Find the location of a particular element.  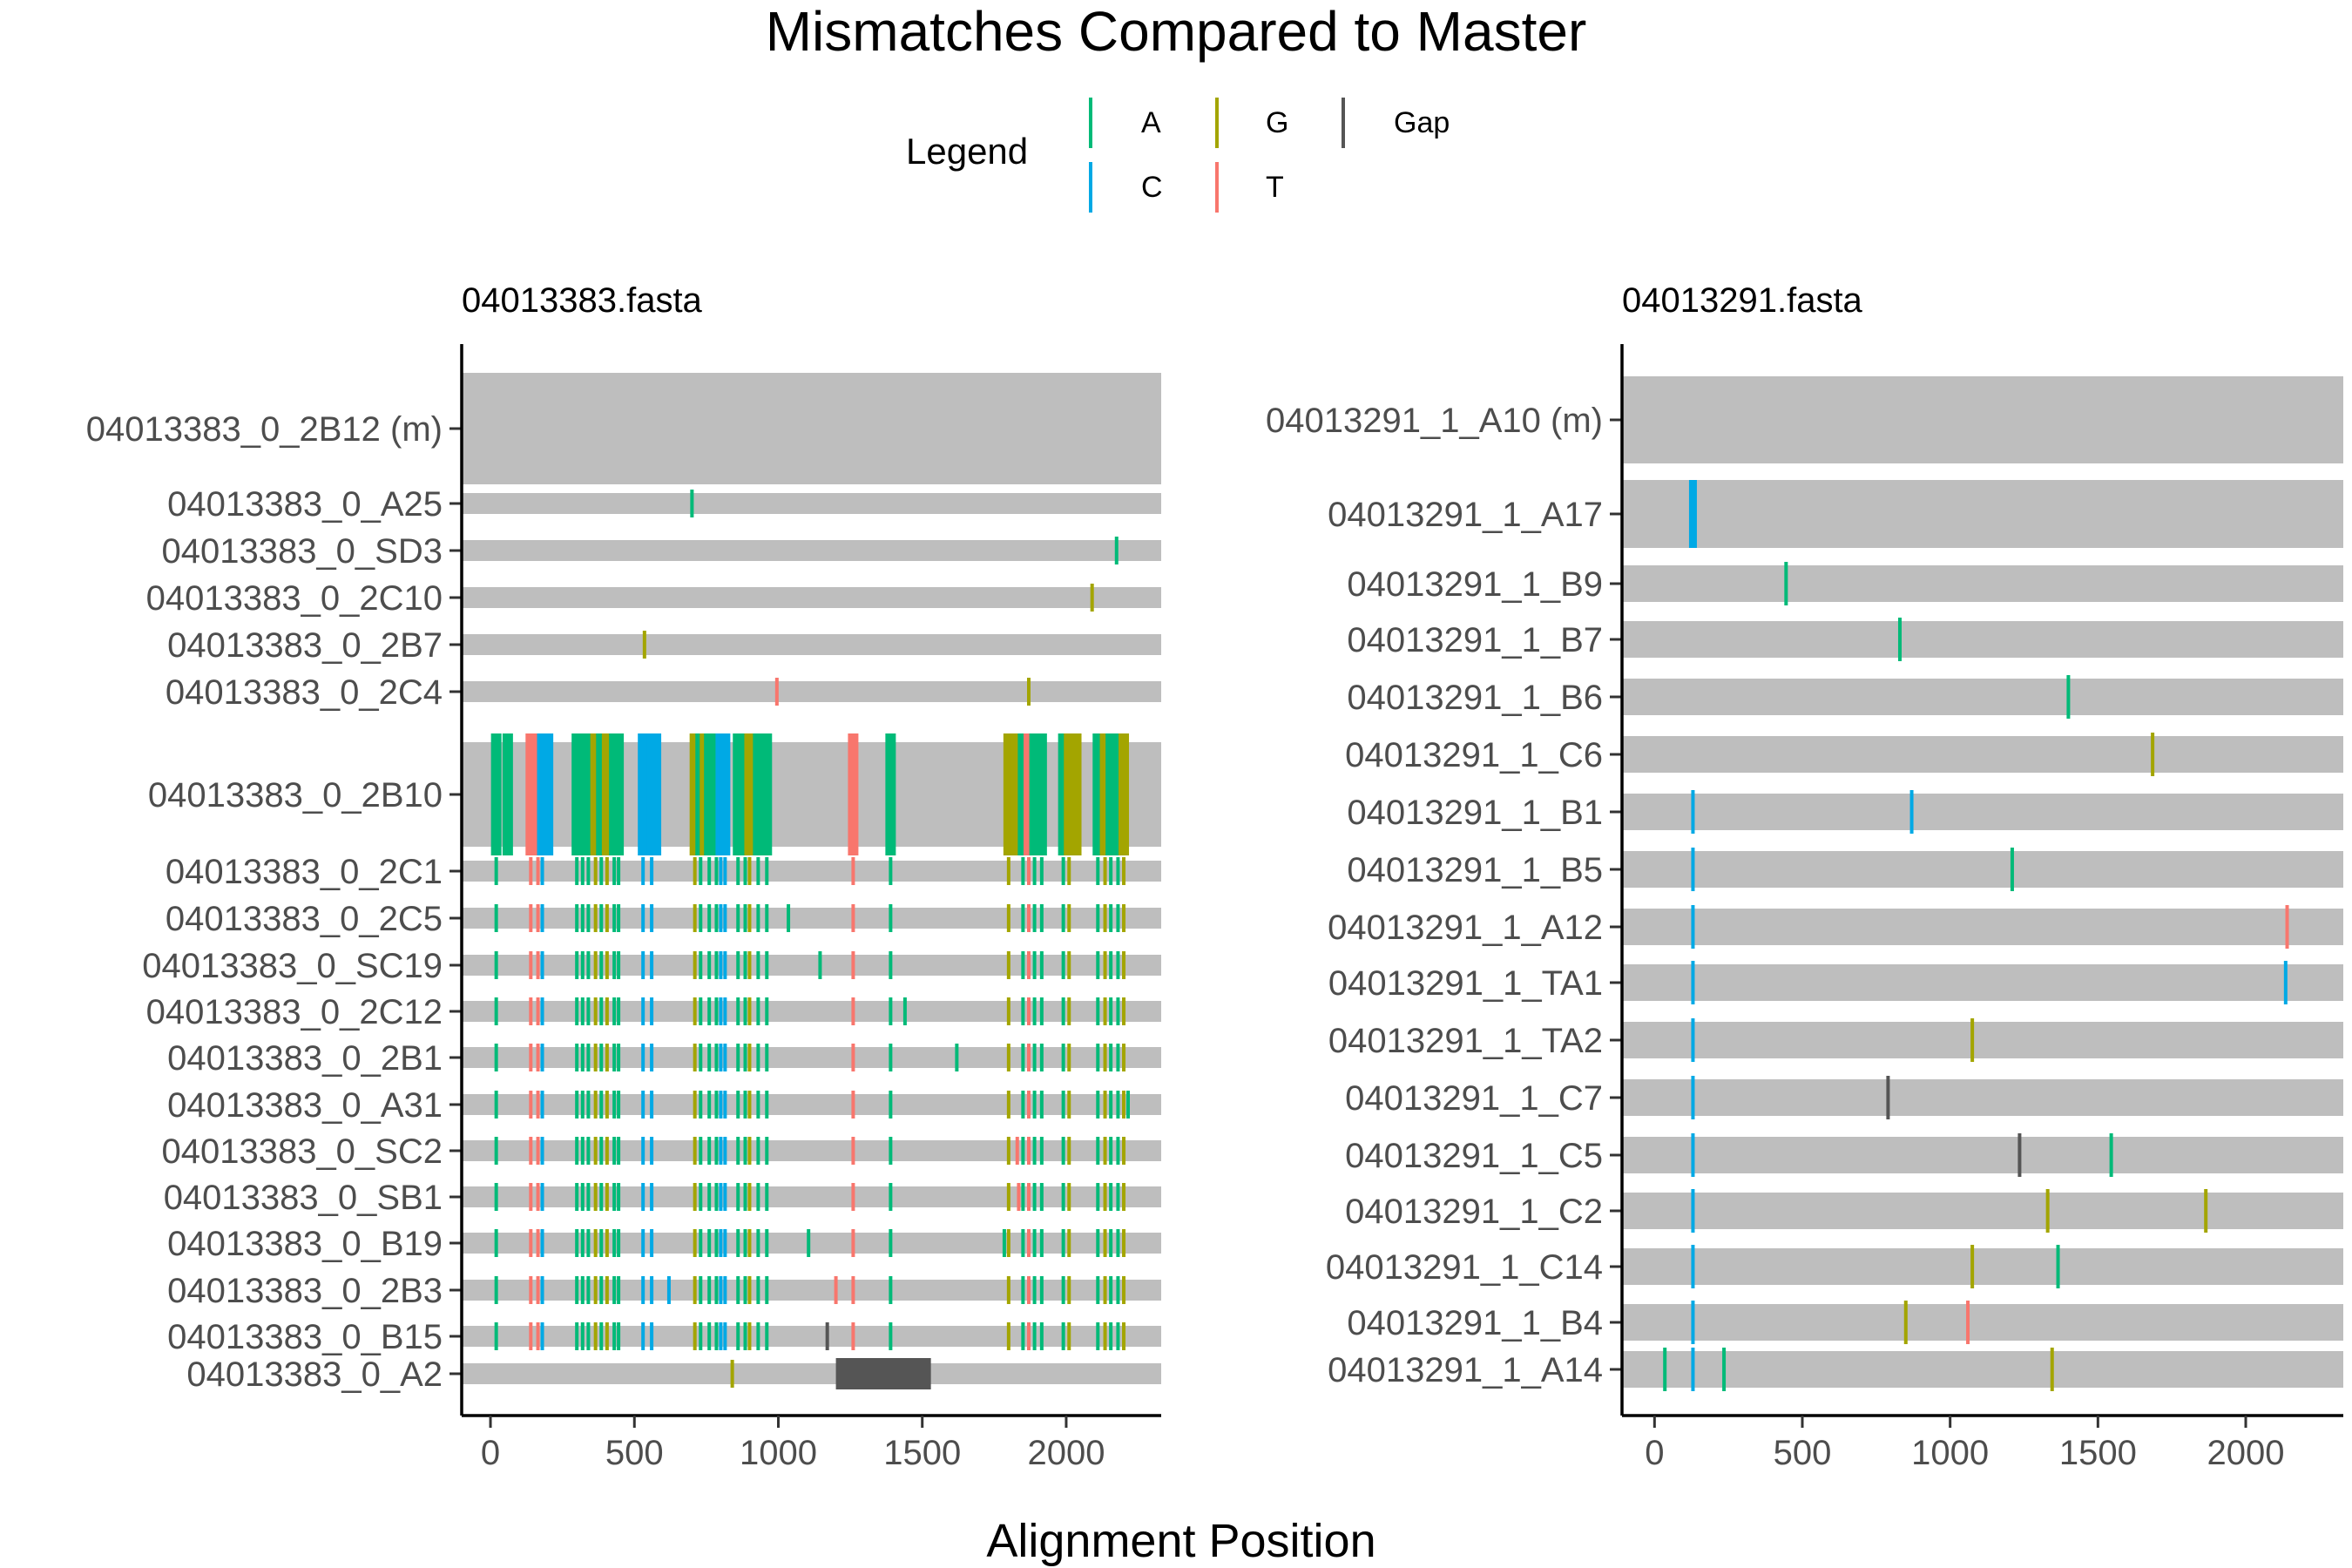

legend-key-a is located at coordinates (1090, 123).